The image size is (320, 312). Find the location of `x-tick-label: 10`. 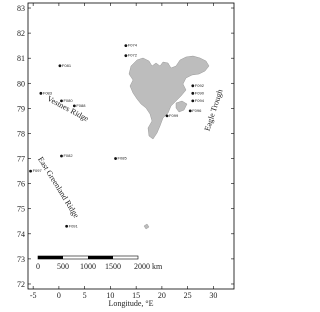

x-tick-label: 10 is located at coordinates (110, 295).